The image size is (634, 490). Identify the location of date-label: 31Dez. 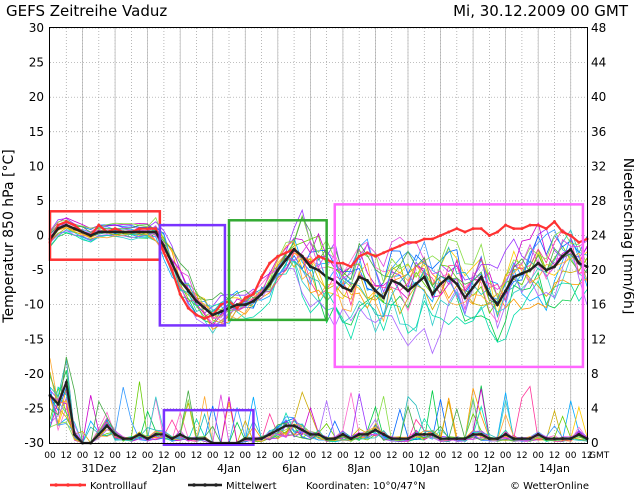
(98, 468).